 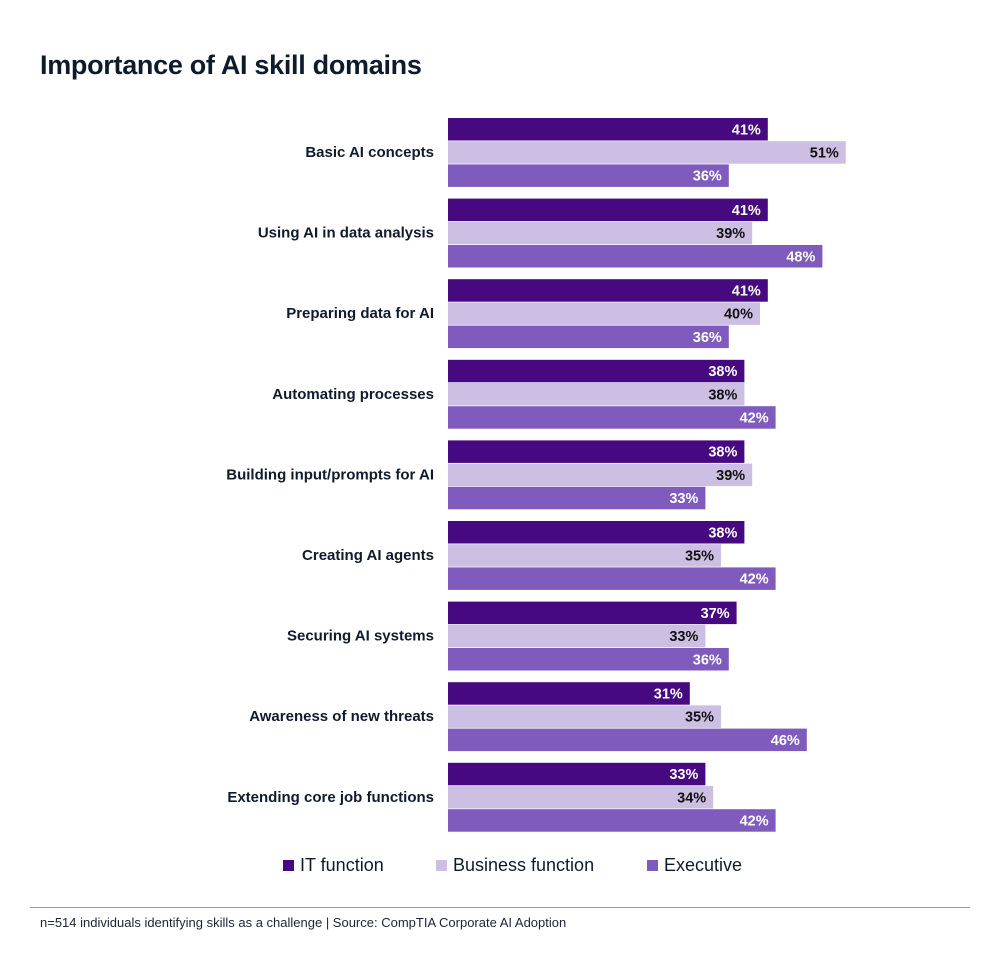 I want to click on bar-group-preparing-data-for-ai: Preparing data for AI 41% 40%36%, so click(x=527, y=314).